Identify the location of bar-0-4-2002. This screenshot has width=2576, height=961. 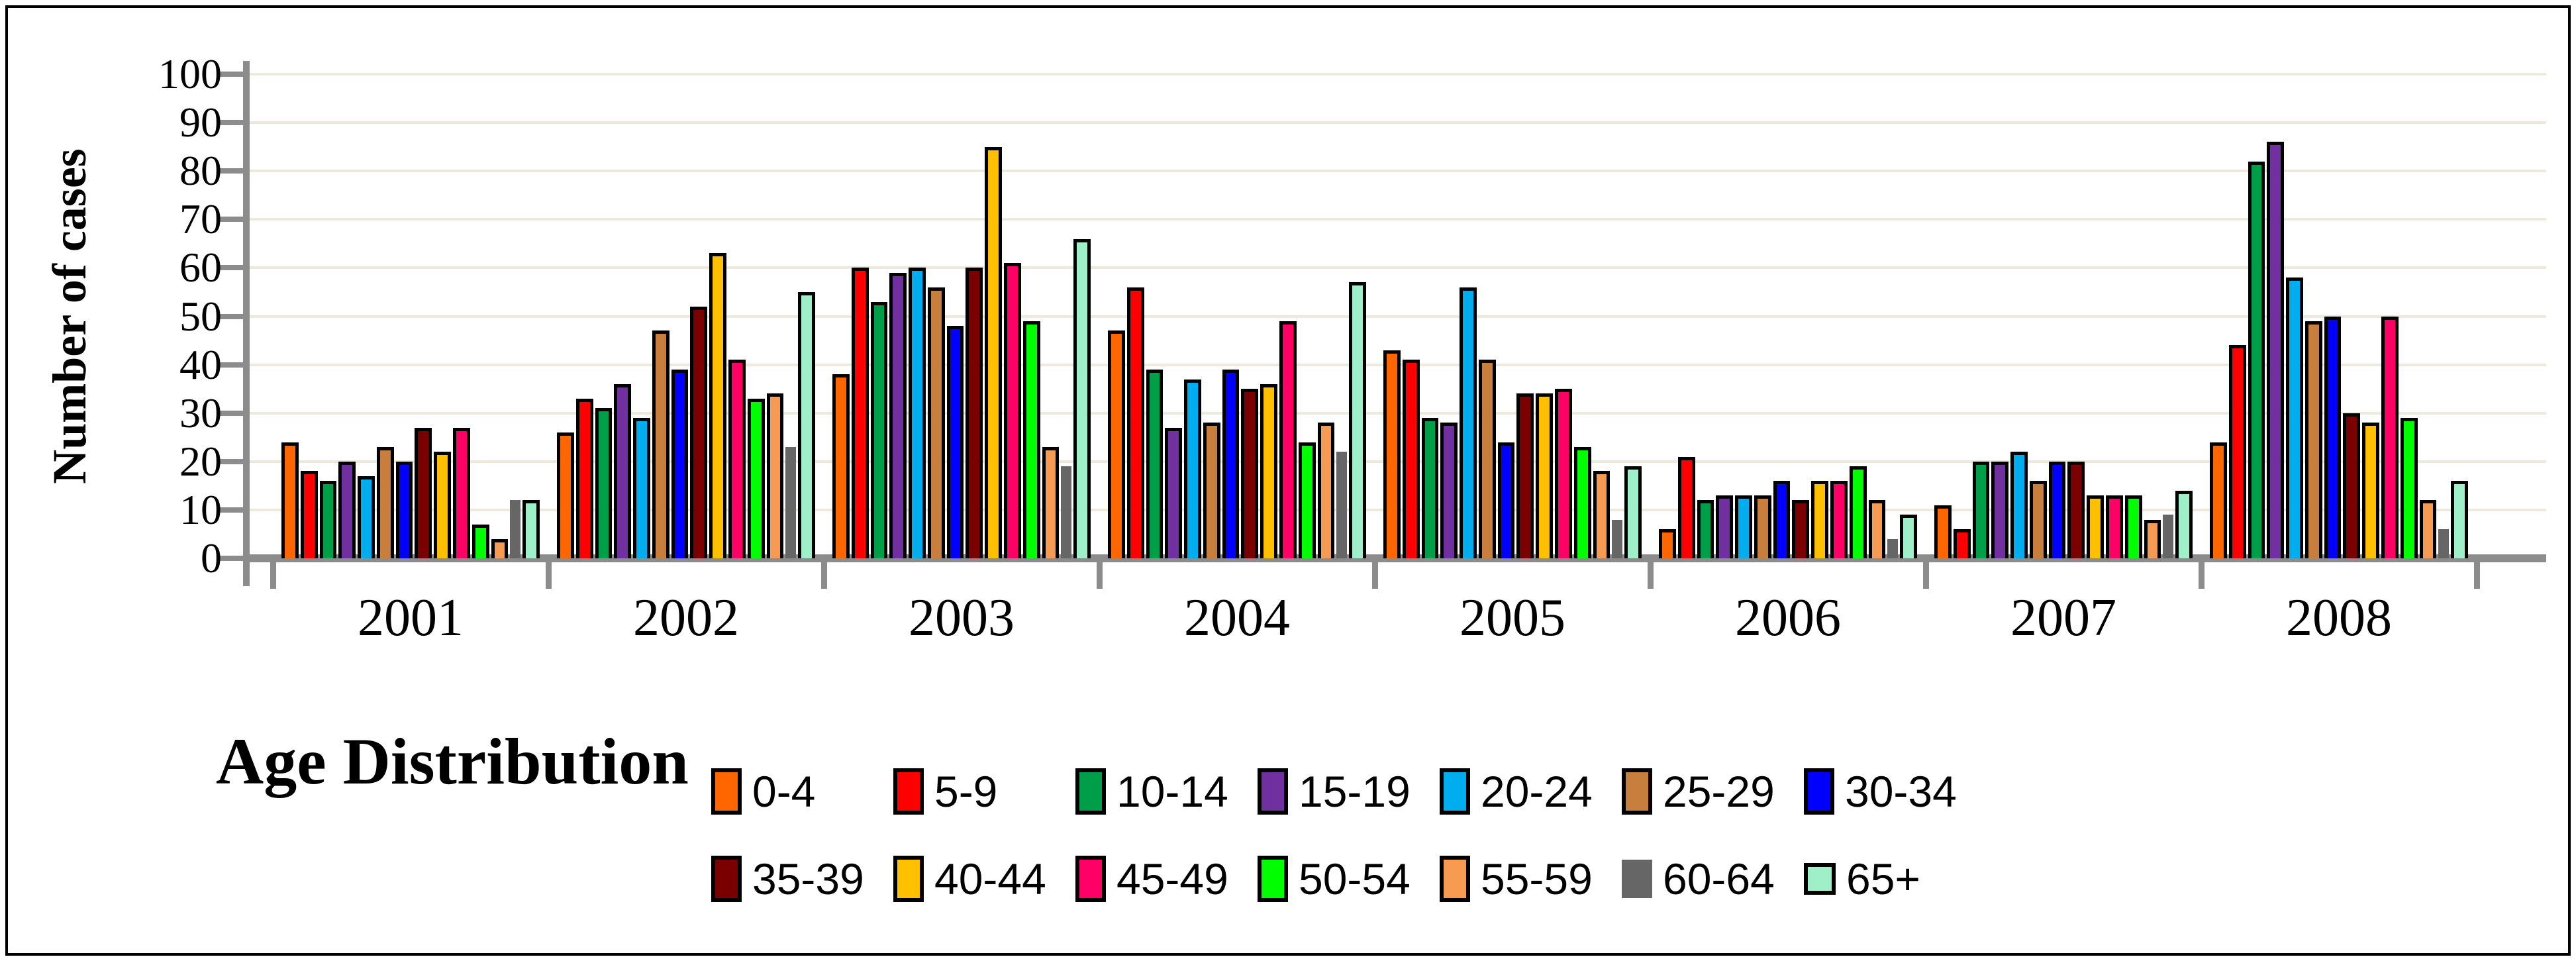
(565, 495).